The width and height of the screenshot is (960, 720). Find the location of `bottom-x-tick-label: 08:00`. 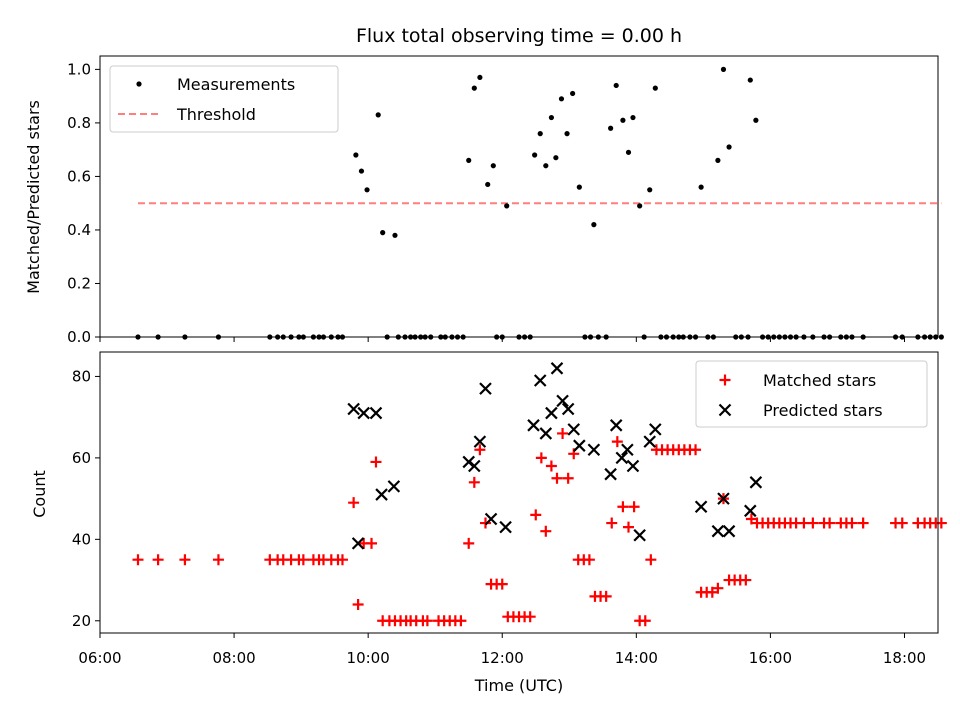

bottom-x-tick-label: 08:00 is located at coordinates (233, 658).